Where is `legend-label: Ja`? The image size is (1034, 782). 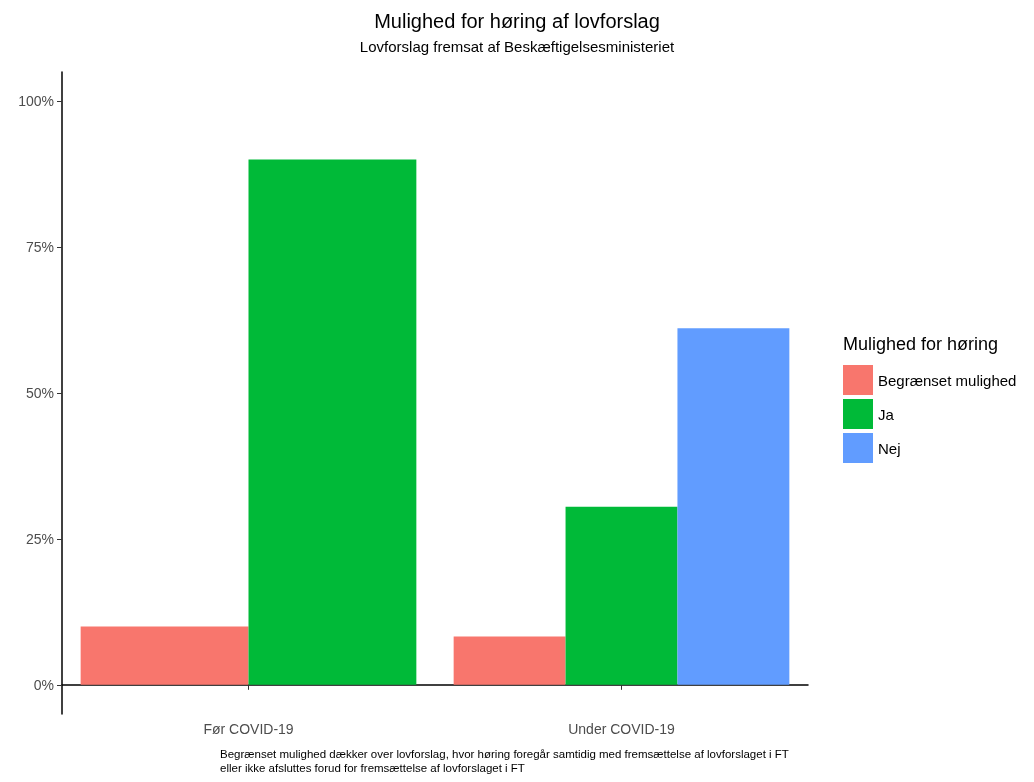
legend-label: Ja is located at coordinates (886, 414).